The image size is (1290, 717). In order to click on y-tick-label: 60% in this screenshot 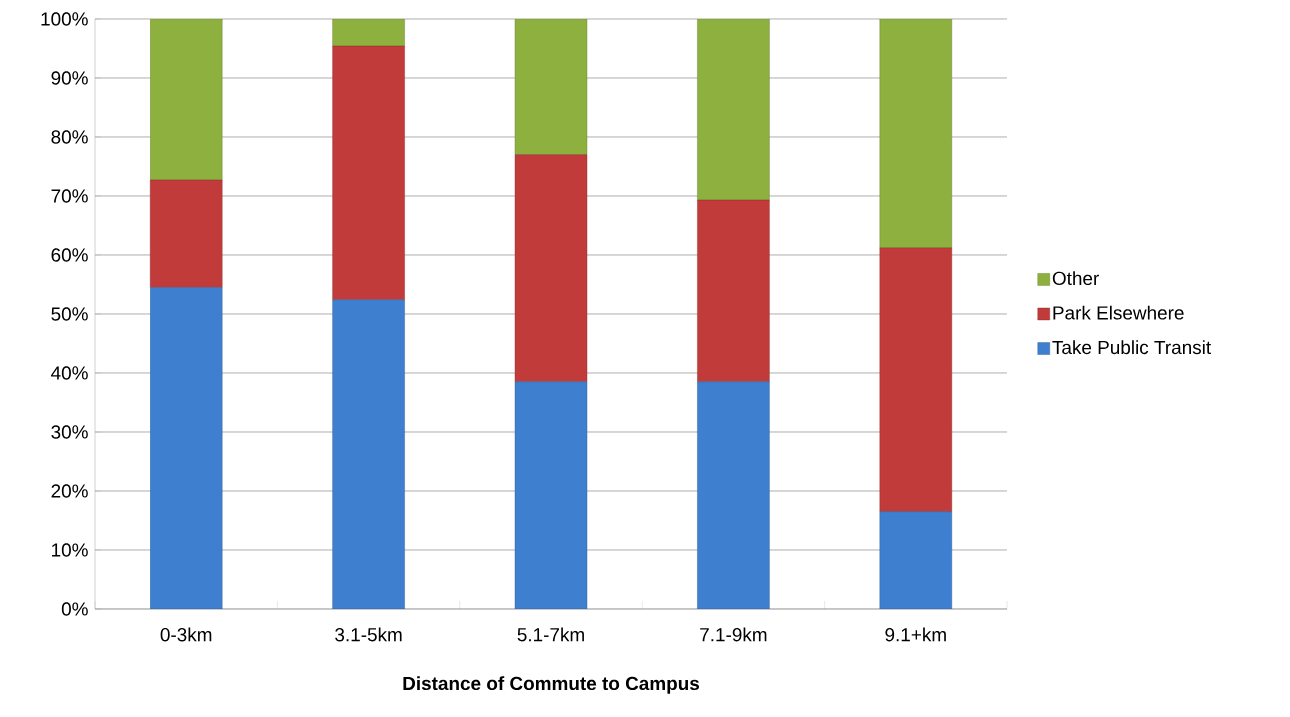, I will do `click(69, 255)`.